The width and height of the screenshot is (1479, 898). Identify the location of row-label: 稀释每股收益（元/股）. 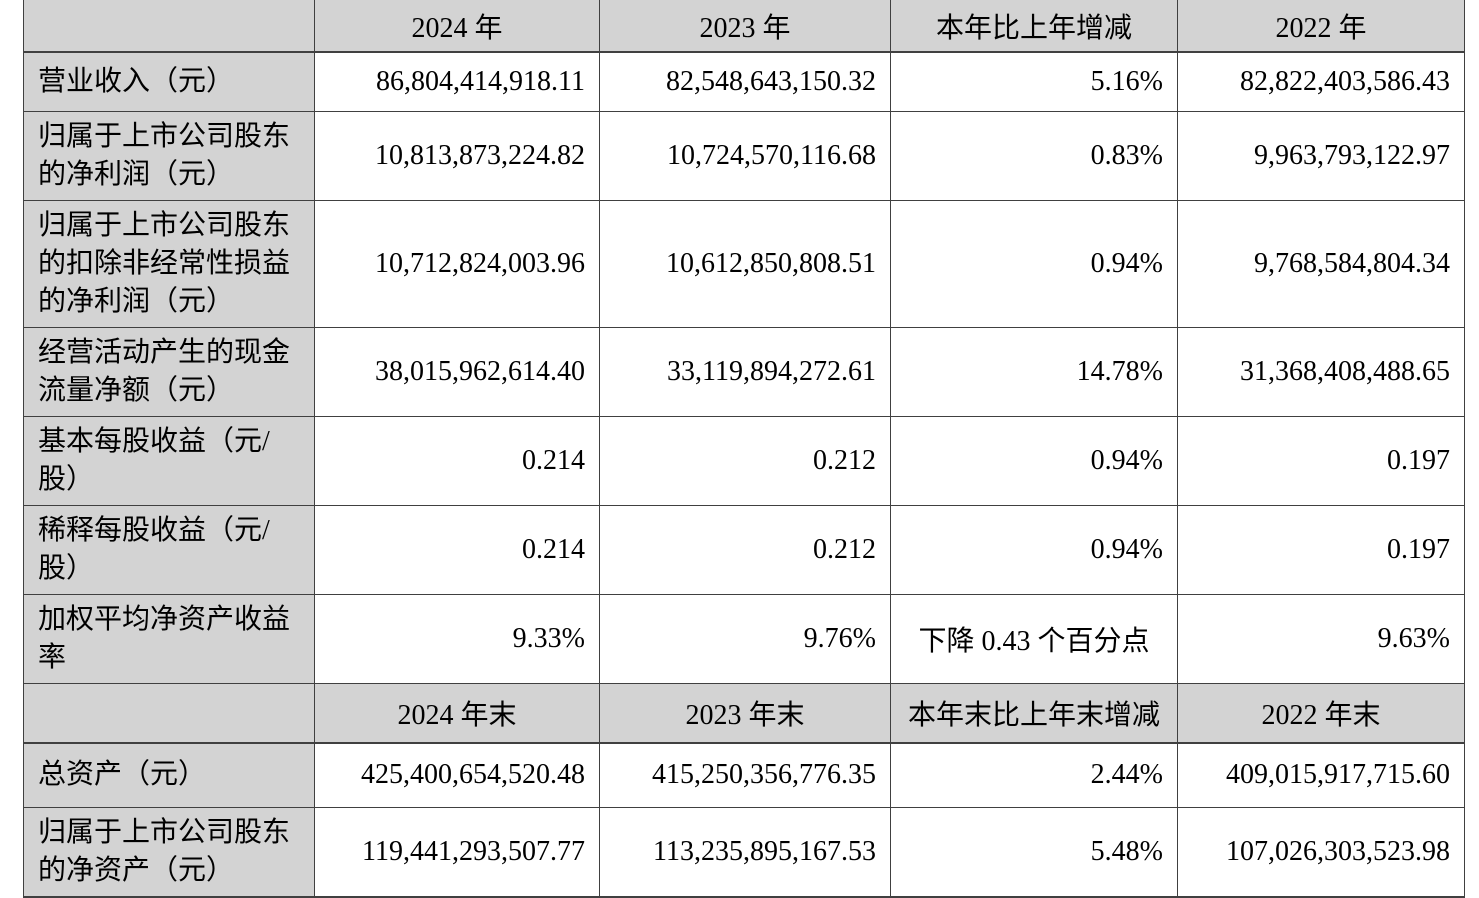
(169, 549).